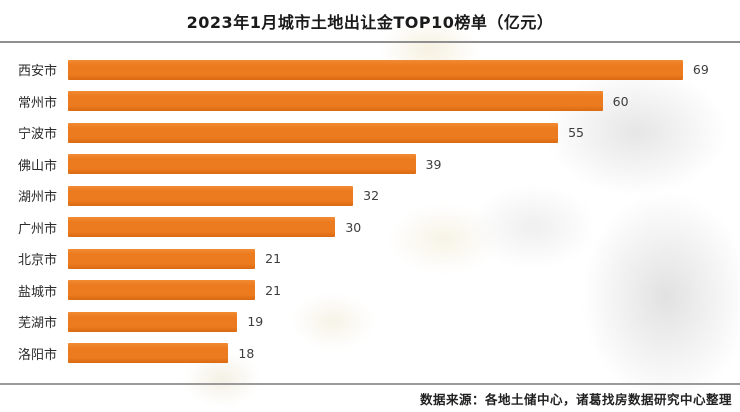  Describe the element at coordinates (246, 353) in the screenshot. I see `value-label: 18` at that location.